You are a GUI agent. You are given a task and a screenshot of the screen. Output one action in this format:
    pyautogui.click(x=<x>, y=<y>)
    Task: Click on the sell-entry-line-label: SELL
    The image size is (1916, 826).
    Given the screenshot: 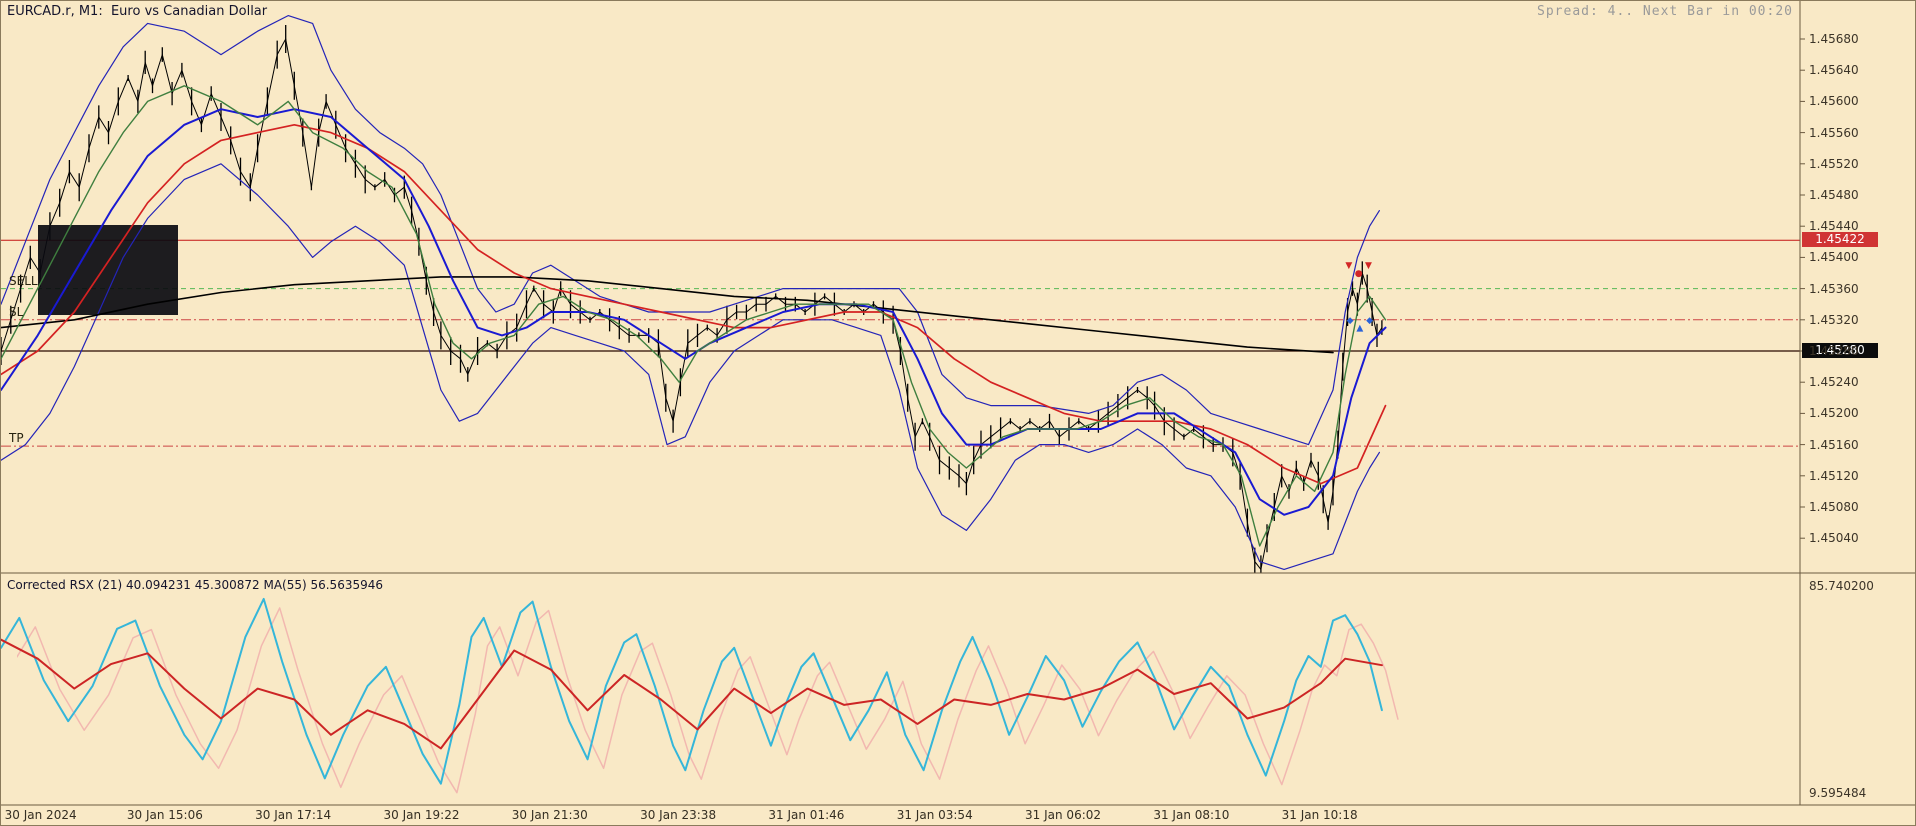 What is the action you would take?
    pyautogui.click(x=23, y=280)
    